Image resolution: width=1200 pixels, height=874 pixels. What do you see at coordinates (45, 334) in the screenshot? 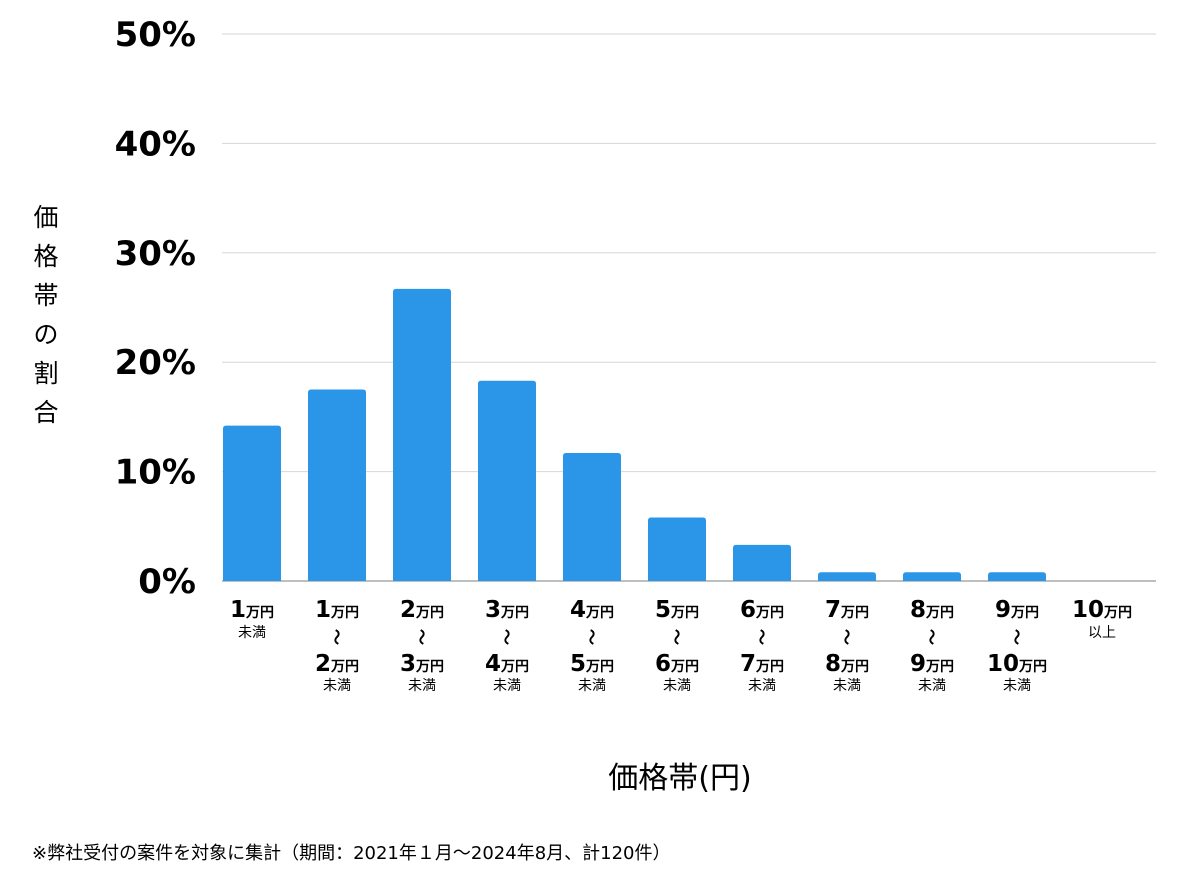
I see `y-axis-label-char: の` at bounding box center [45, 334].